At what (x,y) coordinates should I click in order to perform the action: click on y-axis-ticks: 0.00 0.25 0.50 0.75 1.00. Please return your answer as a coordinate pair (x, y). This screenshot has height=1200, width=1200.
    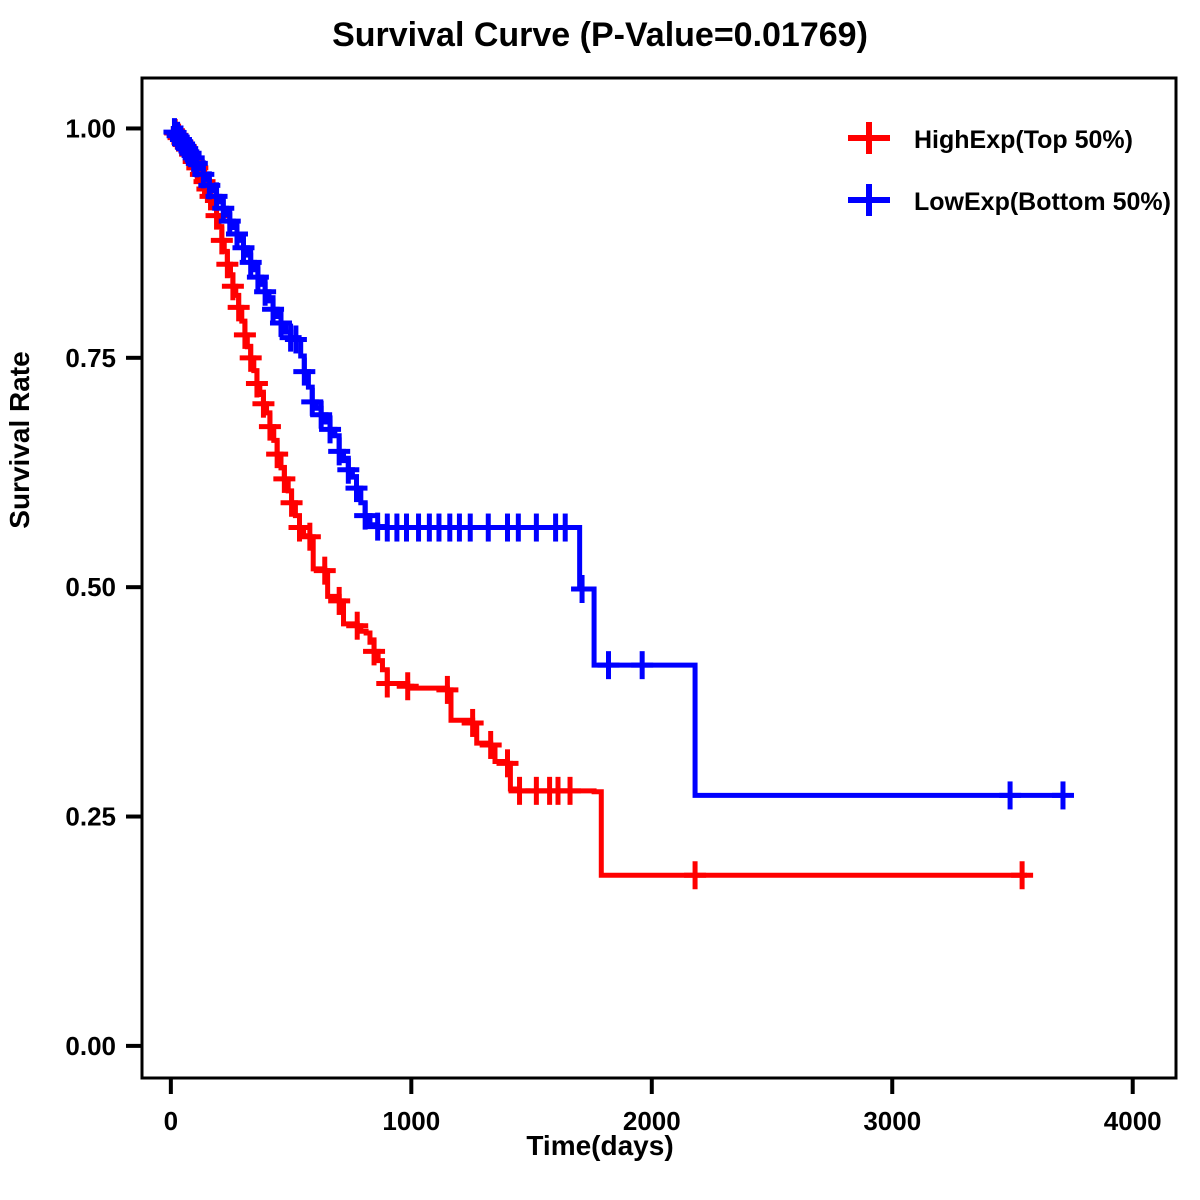
    Looking at the image, I should click on (103, 587).